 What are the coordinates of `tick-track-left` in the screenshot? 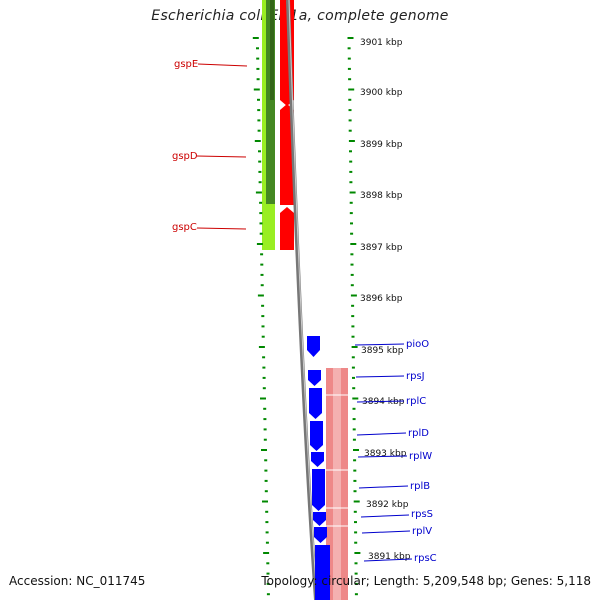 It's located at (261, 316).